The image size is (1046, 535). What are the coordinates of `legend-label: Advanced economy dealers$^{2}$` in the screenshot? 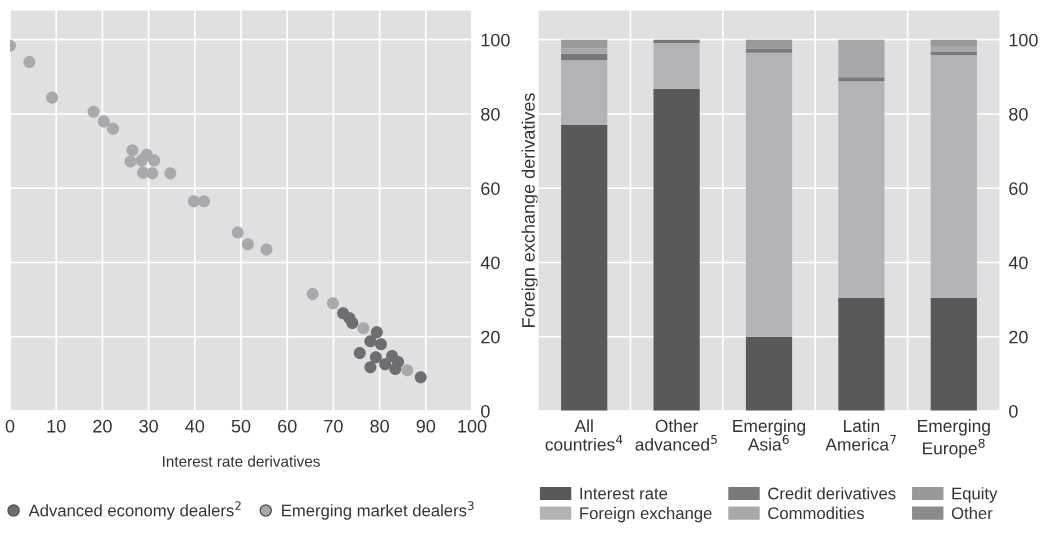 It's located at (134, 510).